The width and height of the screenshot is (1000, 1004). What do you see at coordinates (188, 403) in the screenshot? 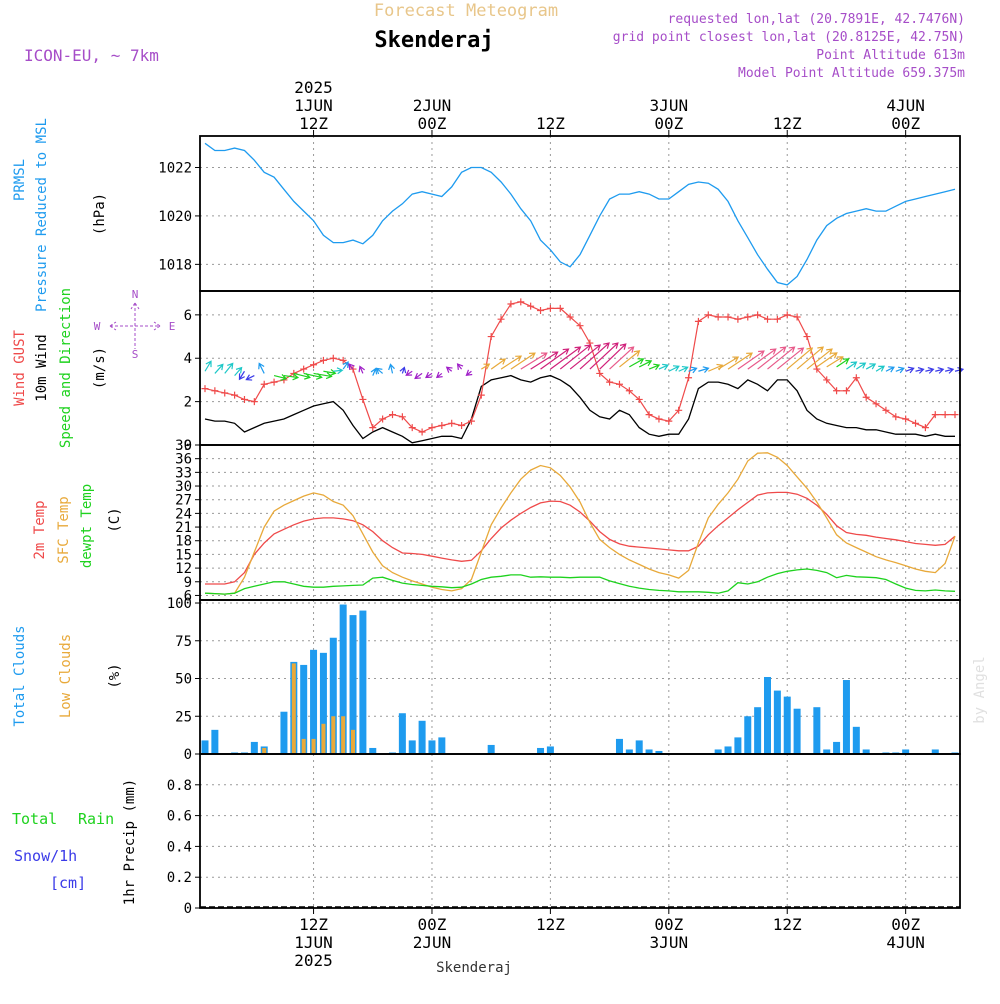
I see `ytick-label: 2` at bounding box center [188, 403].